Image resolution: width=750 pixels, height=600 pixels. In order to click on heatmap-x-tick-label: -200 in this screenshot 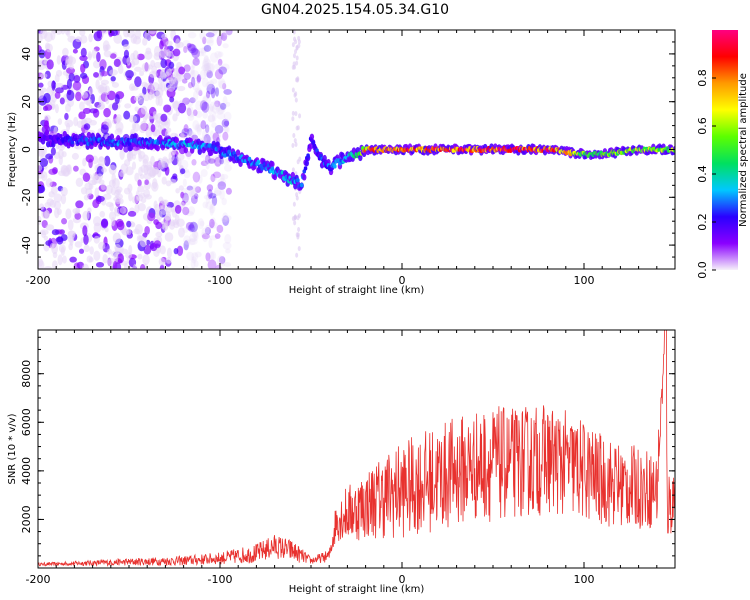, I will do `click(38, 280)`.